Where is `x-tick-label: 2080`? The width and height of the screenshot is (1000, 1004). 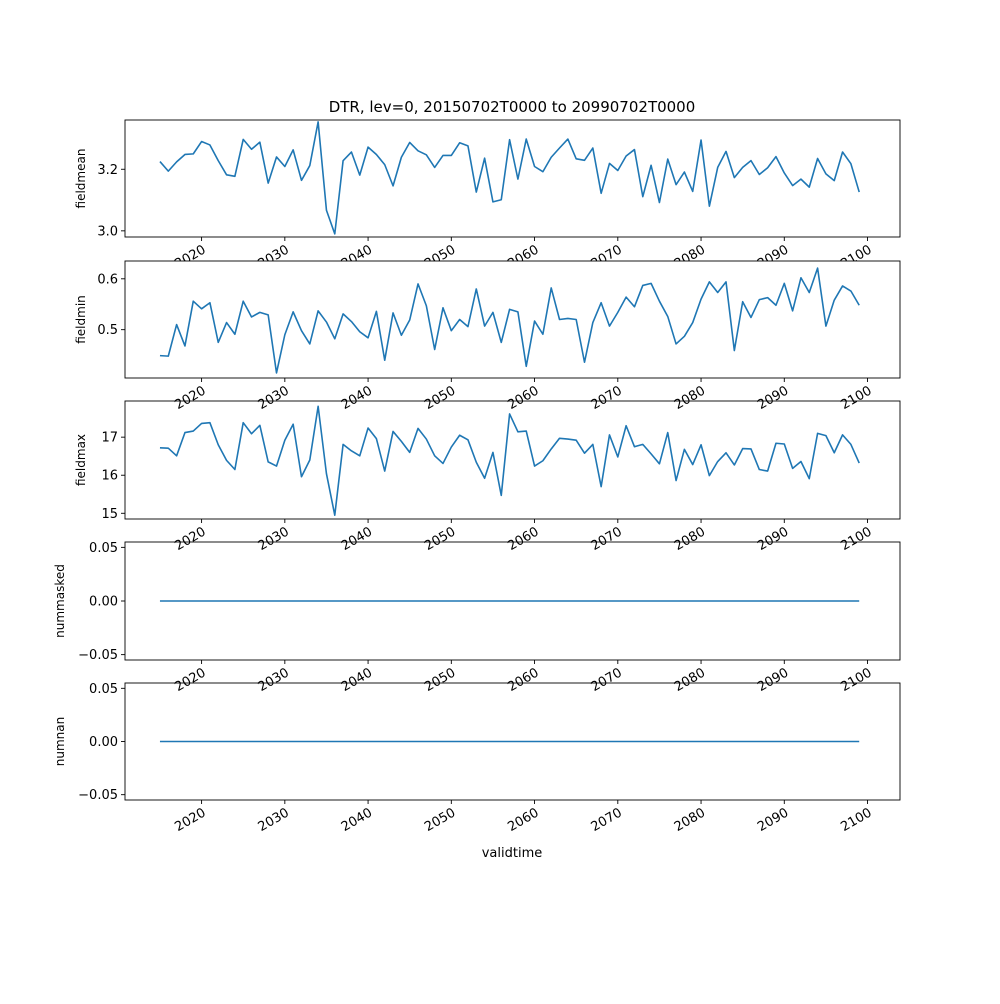
x-tick-label: 2080 is located at coordinates (690, 820).